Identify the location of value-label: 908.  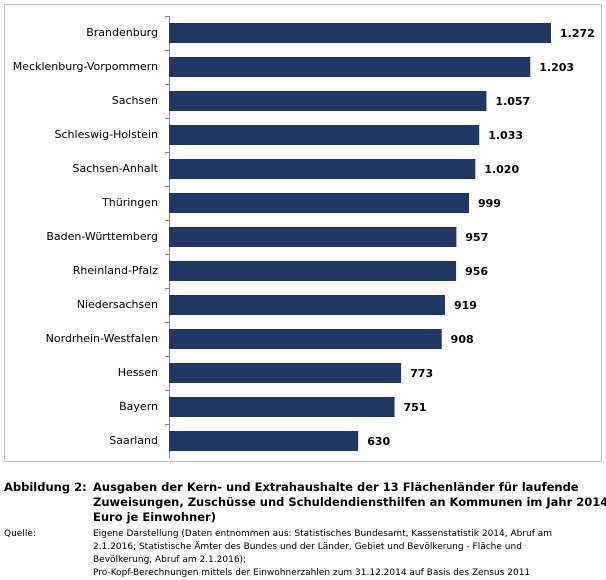
(462, 339).